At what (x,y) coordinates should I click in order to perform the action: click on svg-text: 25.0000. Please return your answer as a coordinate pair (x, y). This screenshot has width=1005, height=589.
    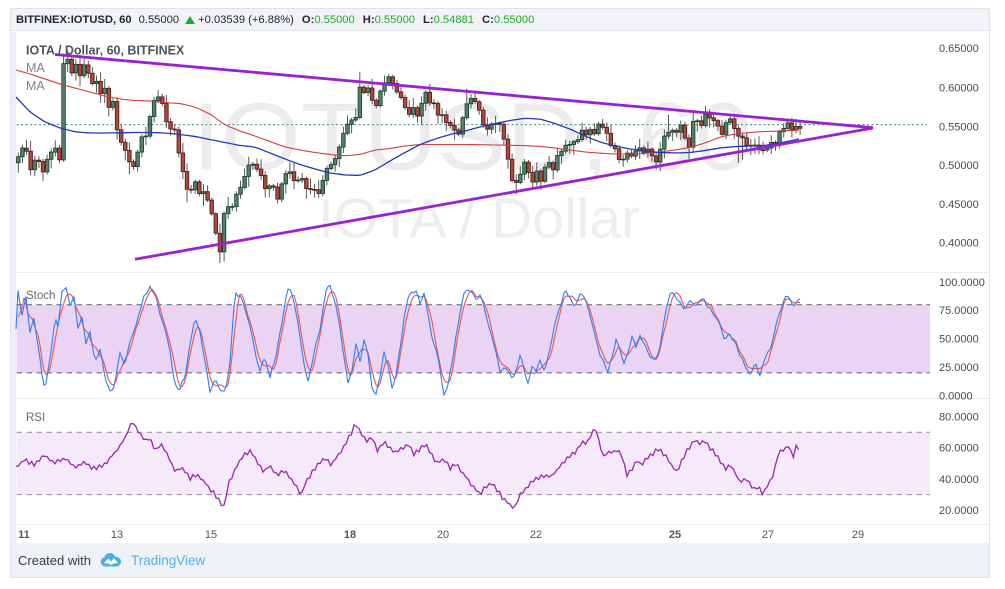
    Looking at the image, I should click on (959, 368).